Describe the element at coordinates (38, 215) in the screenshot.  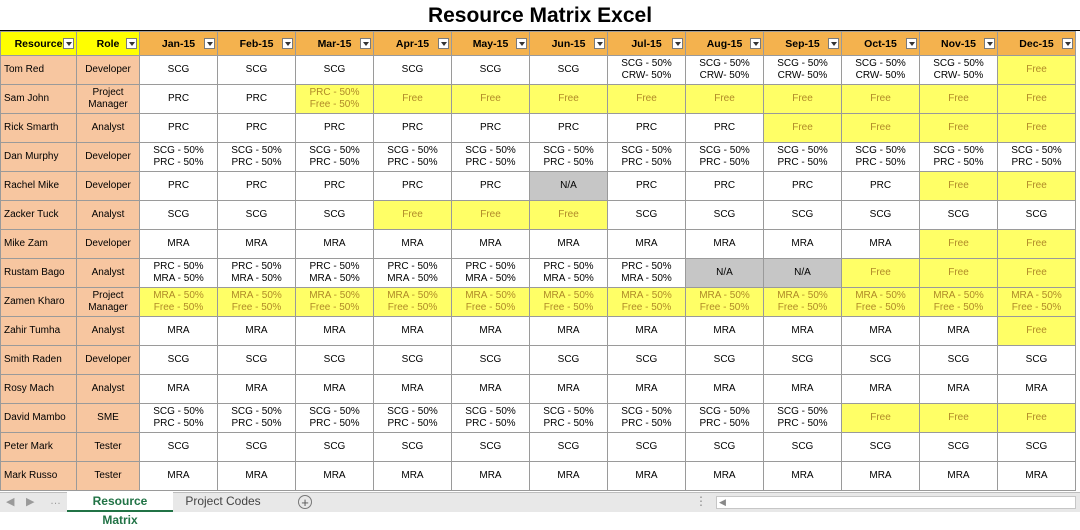
I see `resource-name-cell: Zacker Tuck` at that location.